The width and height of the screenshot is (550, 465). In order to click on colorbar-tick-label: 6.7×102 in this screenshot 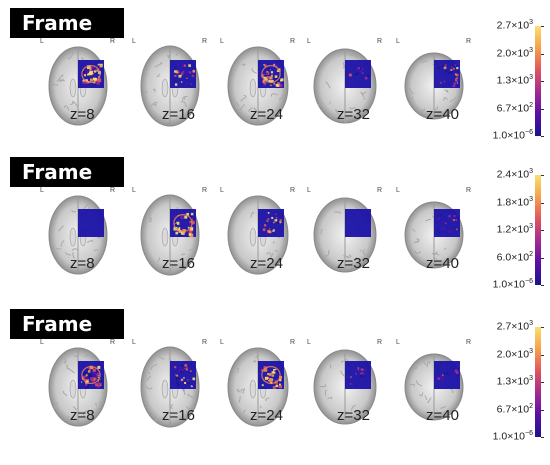, I will do `click(505, 108)`.